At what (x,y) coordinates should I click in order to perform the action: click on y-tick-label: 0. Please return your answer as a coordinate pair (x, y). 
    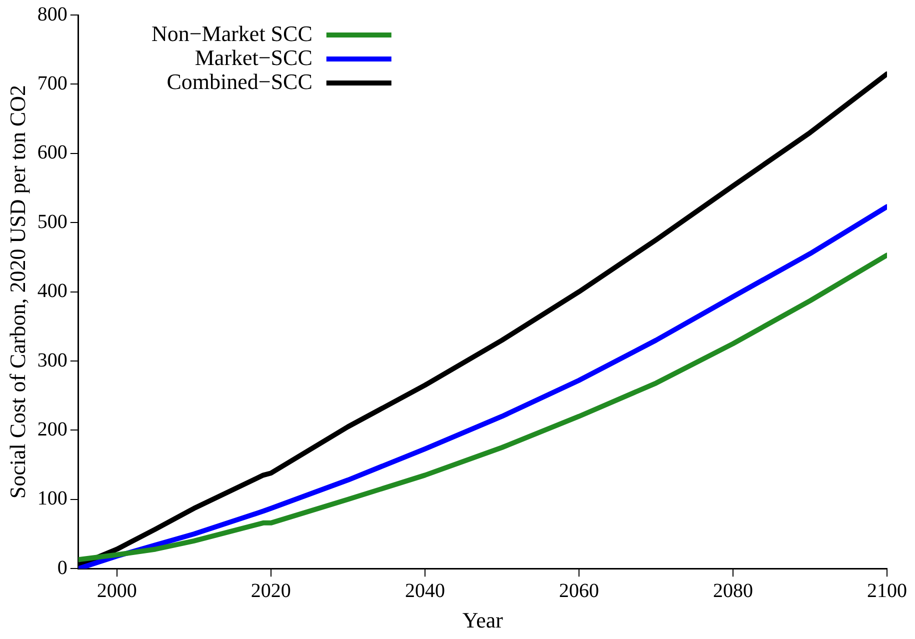
    Looking at the image, I should click on (62, 567).